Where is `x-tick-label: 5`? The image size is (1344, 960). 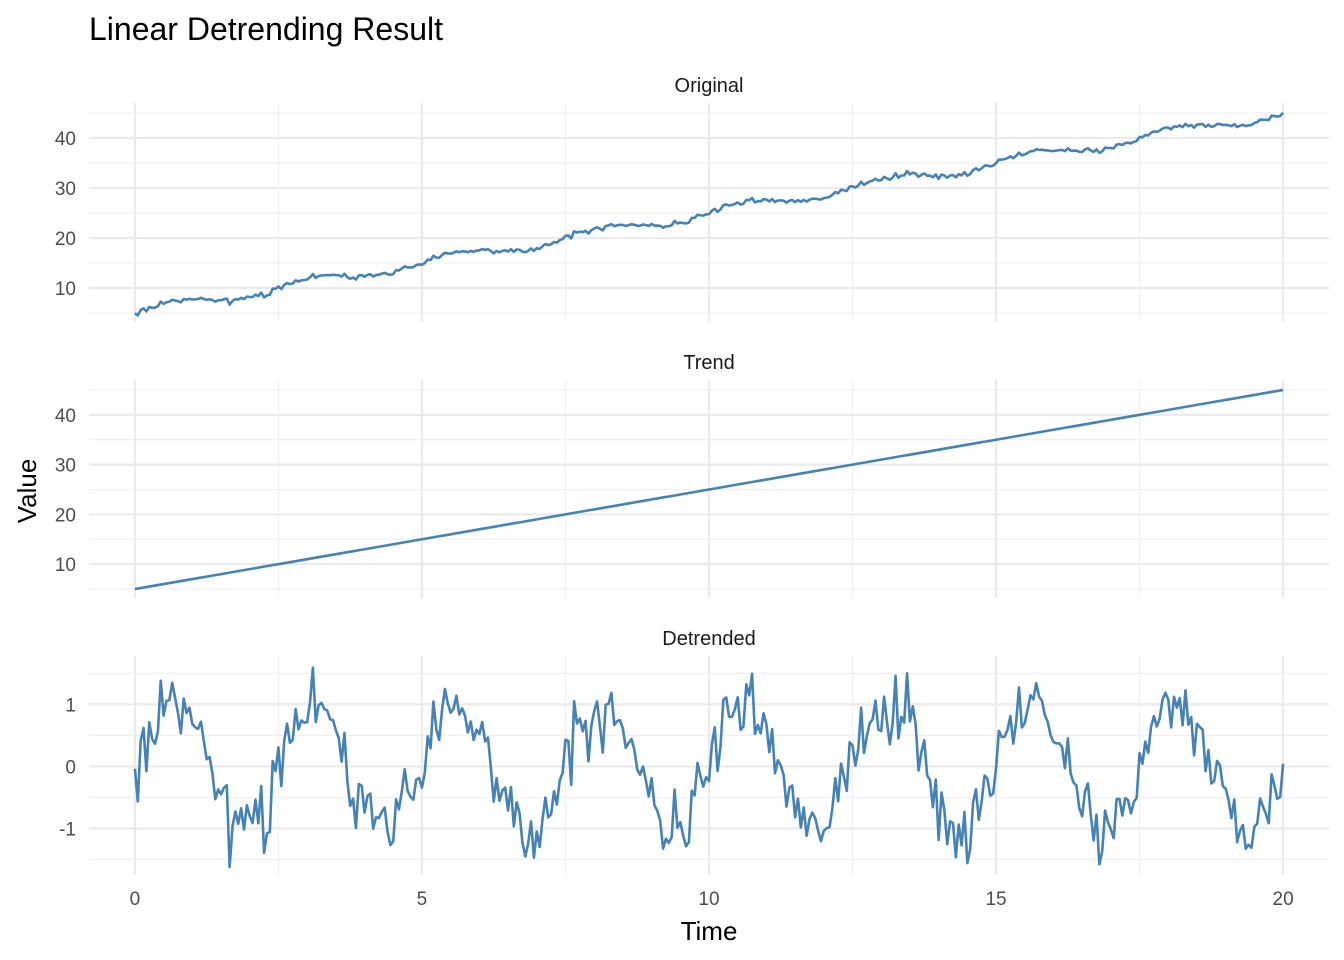 x-tick-label: 5 is located at coordinates (422, 899).